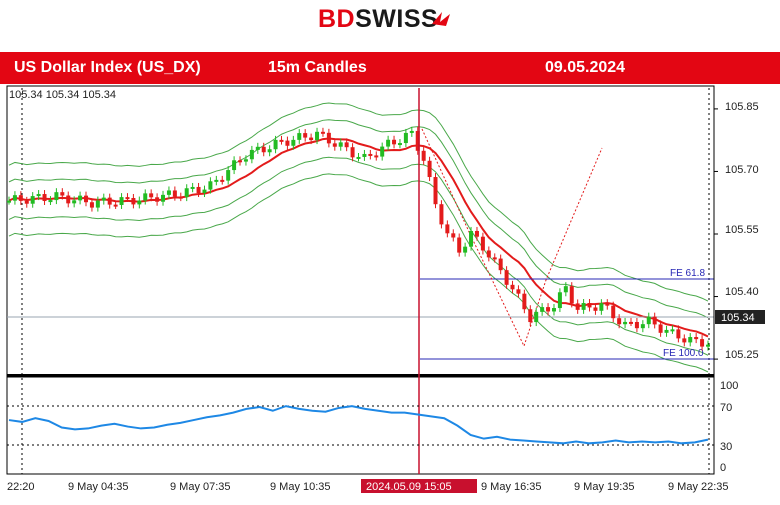 This screenshot has width=780, height=505. Describe the element at coordinates (107, 67) in the screenshot. I see `instrument-title: US Dollar Index (US_DX)` at that location.